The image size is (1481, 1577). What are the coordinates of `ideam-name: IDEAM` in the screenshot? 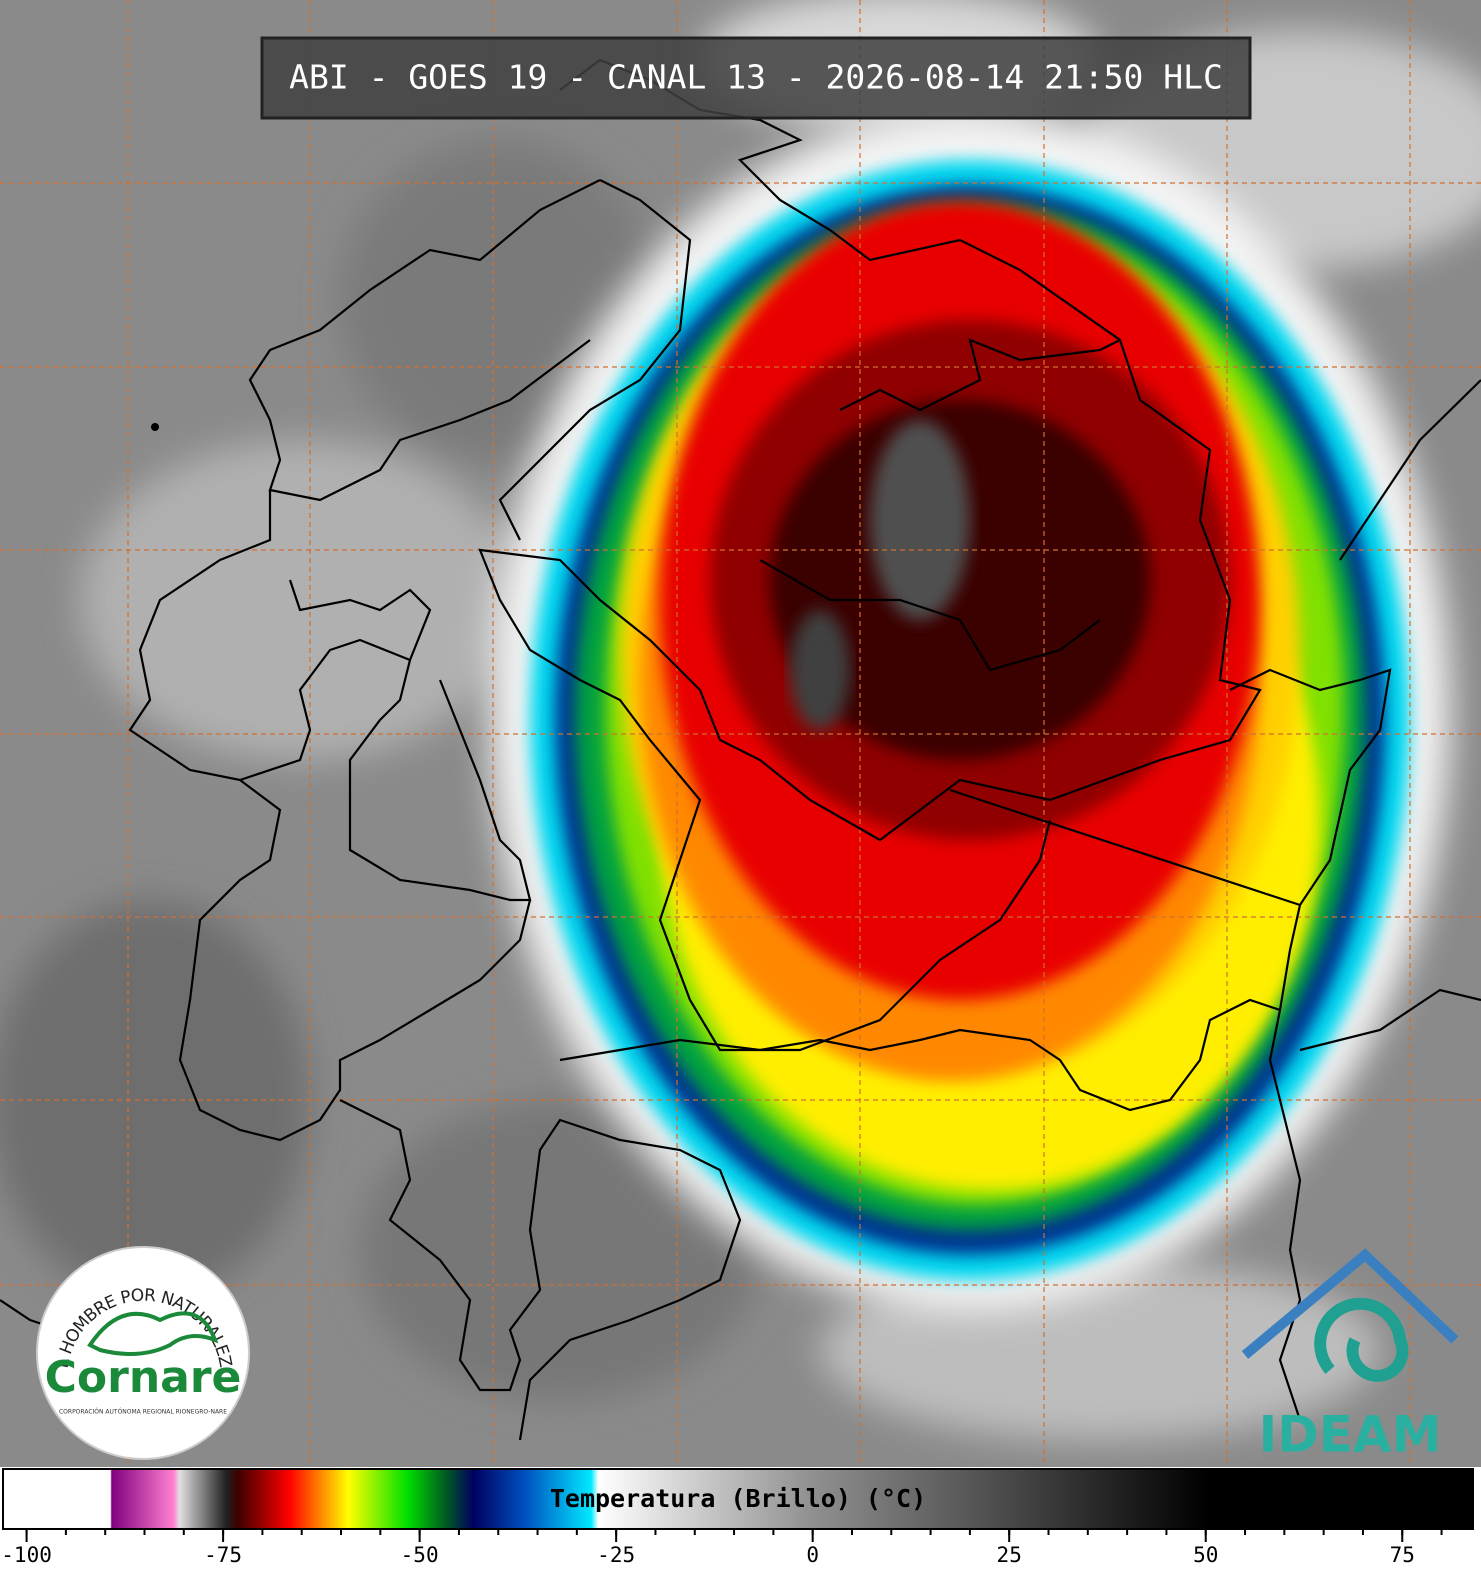 It's located at (1350, 1435).